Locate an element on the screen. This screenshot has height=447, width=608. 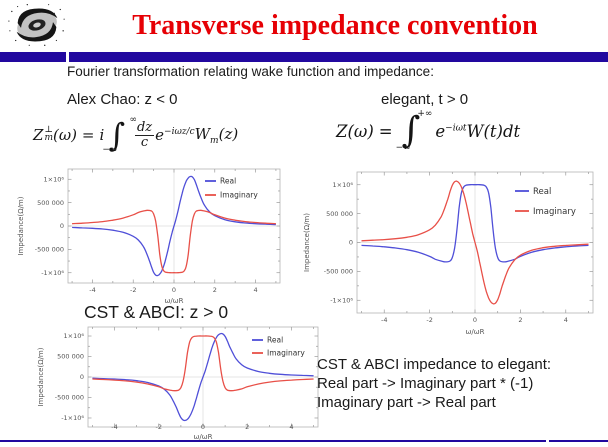
elegant-impedance-formula: Z(ω) = ∫ +∞ −∞ e−iωt W(t)dt is located at coordinates (428, 131).